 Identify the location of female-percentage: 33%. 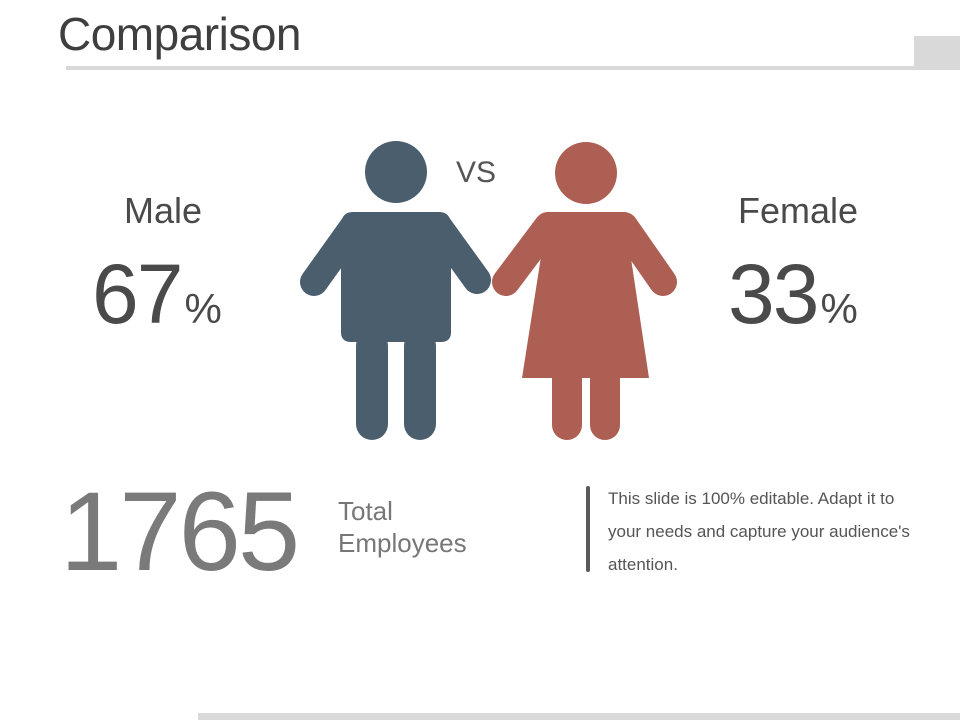
(793, 294).